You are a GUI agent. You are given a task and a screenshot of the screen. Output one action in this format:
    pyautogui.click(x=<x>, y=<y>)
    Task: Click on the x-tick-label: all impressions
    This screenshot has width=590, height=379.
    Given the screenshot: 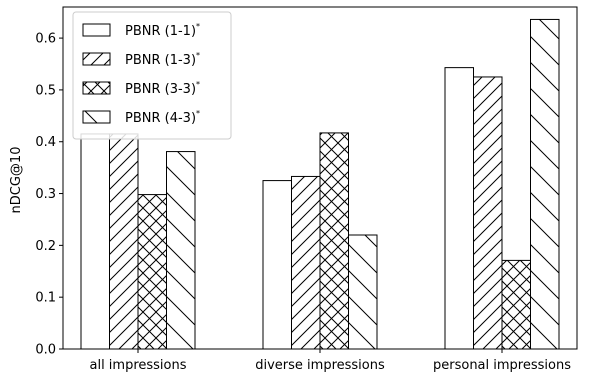 What is the action you would take?
    pyautogui.click(x=137, y=365)
    